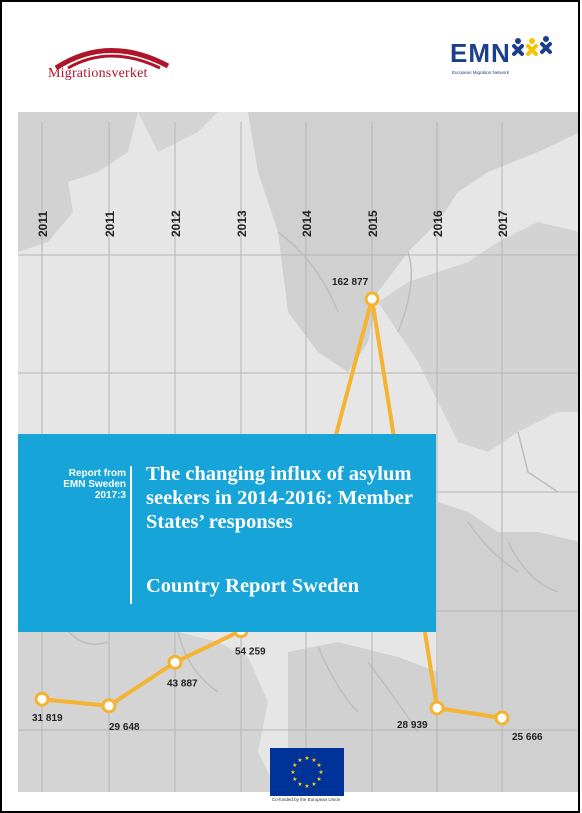  Describe the element at coordinates (131, 535) in the screenshot. I see `banner-divider` at that location.